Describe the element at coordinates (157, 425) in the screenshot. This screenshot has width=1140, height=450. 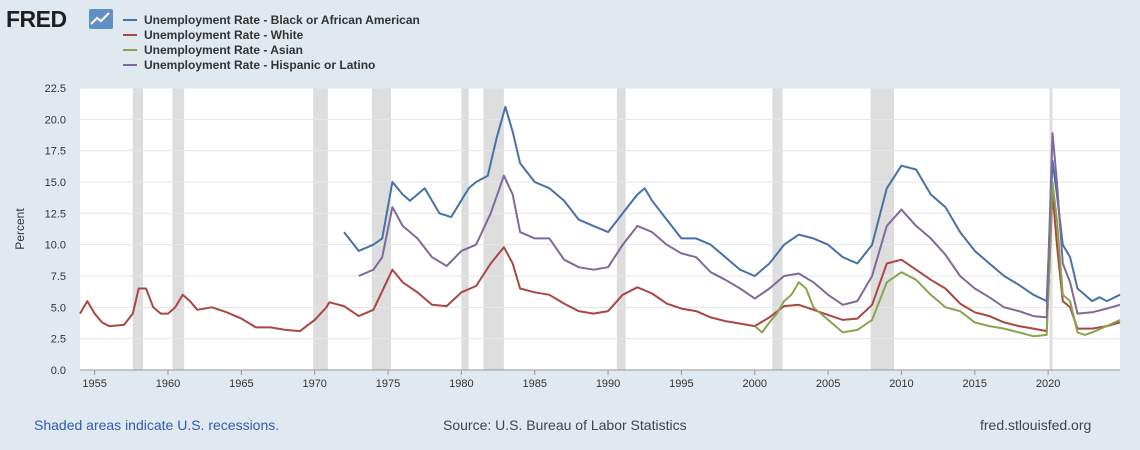
I see `recessions-note: Shaded areas indicate U.S. recessions.` at that location.